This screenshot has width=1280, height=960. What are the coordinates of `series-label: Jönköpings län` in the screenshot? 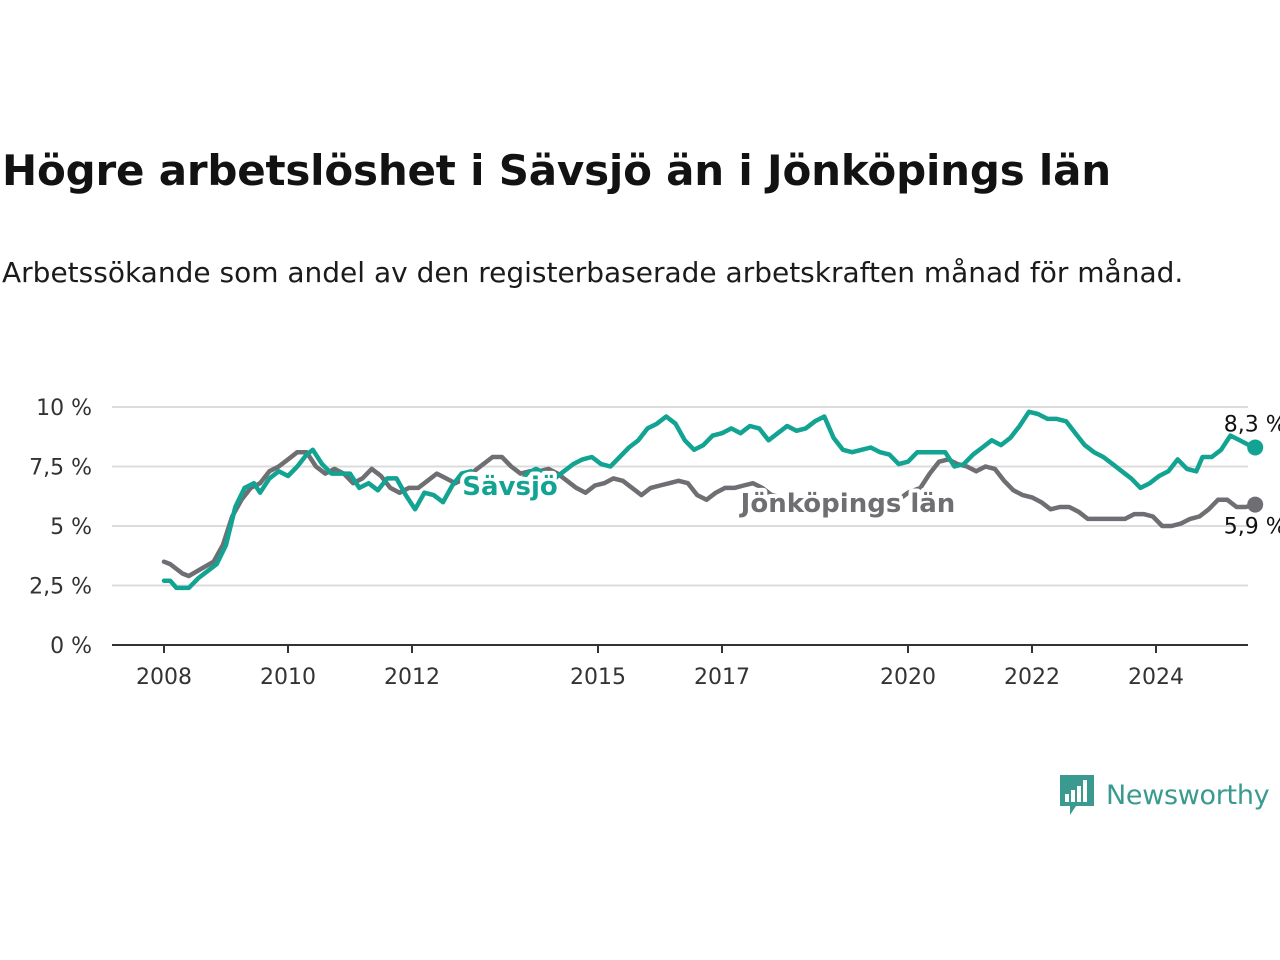 It's located at (847, 504).